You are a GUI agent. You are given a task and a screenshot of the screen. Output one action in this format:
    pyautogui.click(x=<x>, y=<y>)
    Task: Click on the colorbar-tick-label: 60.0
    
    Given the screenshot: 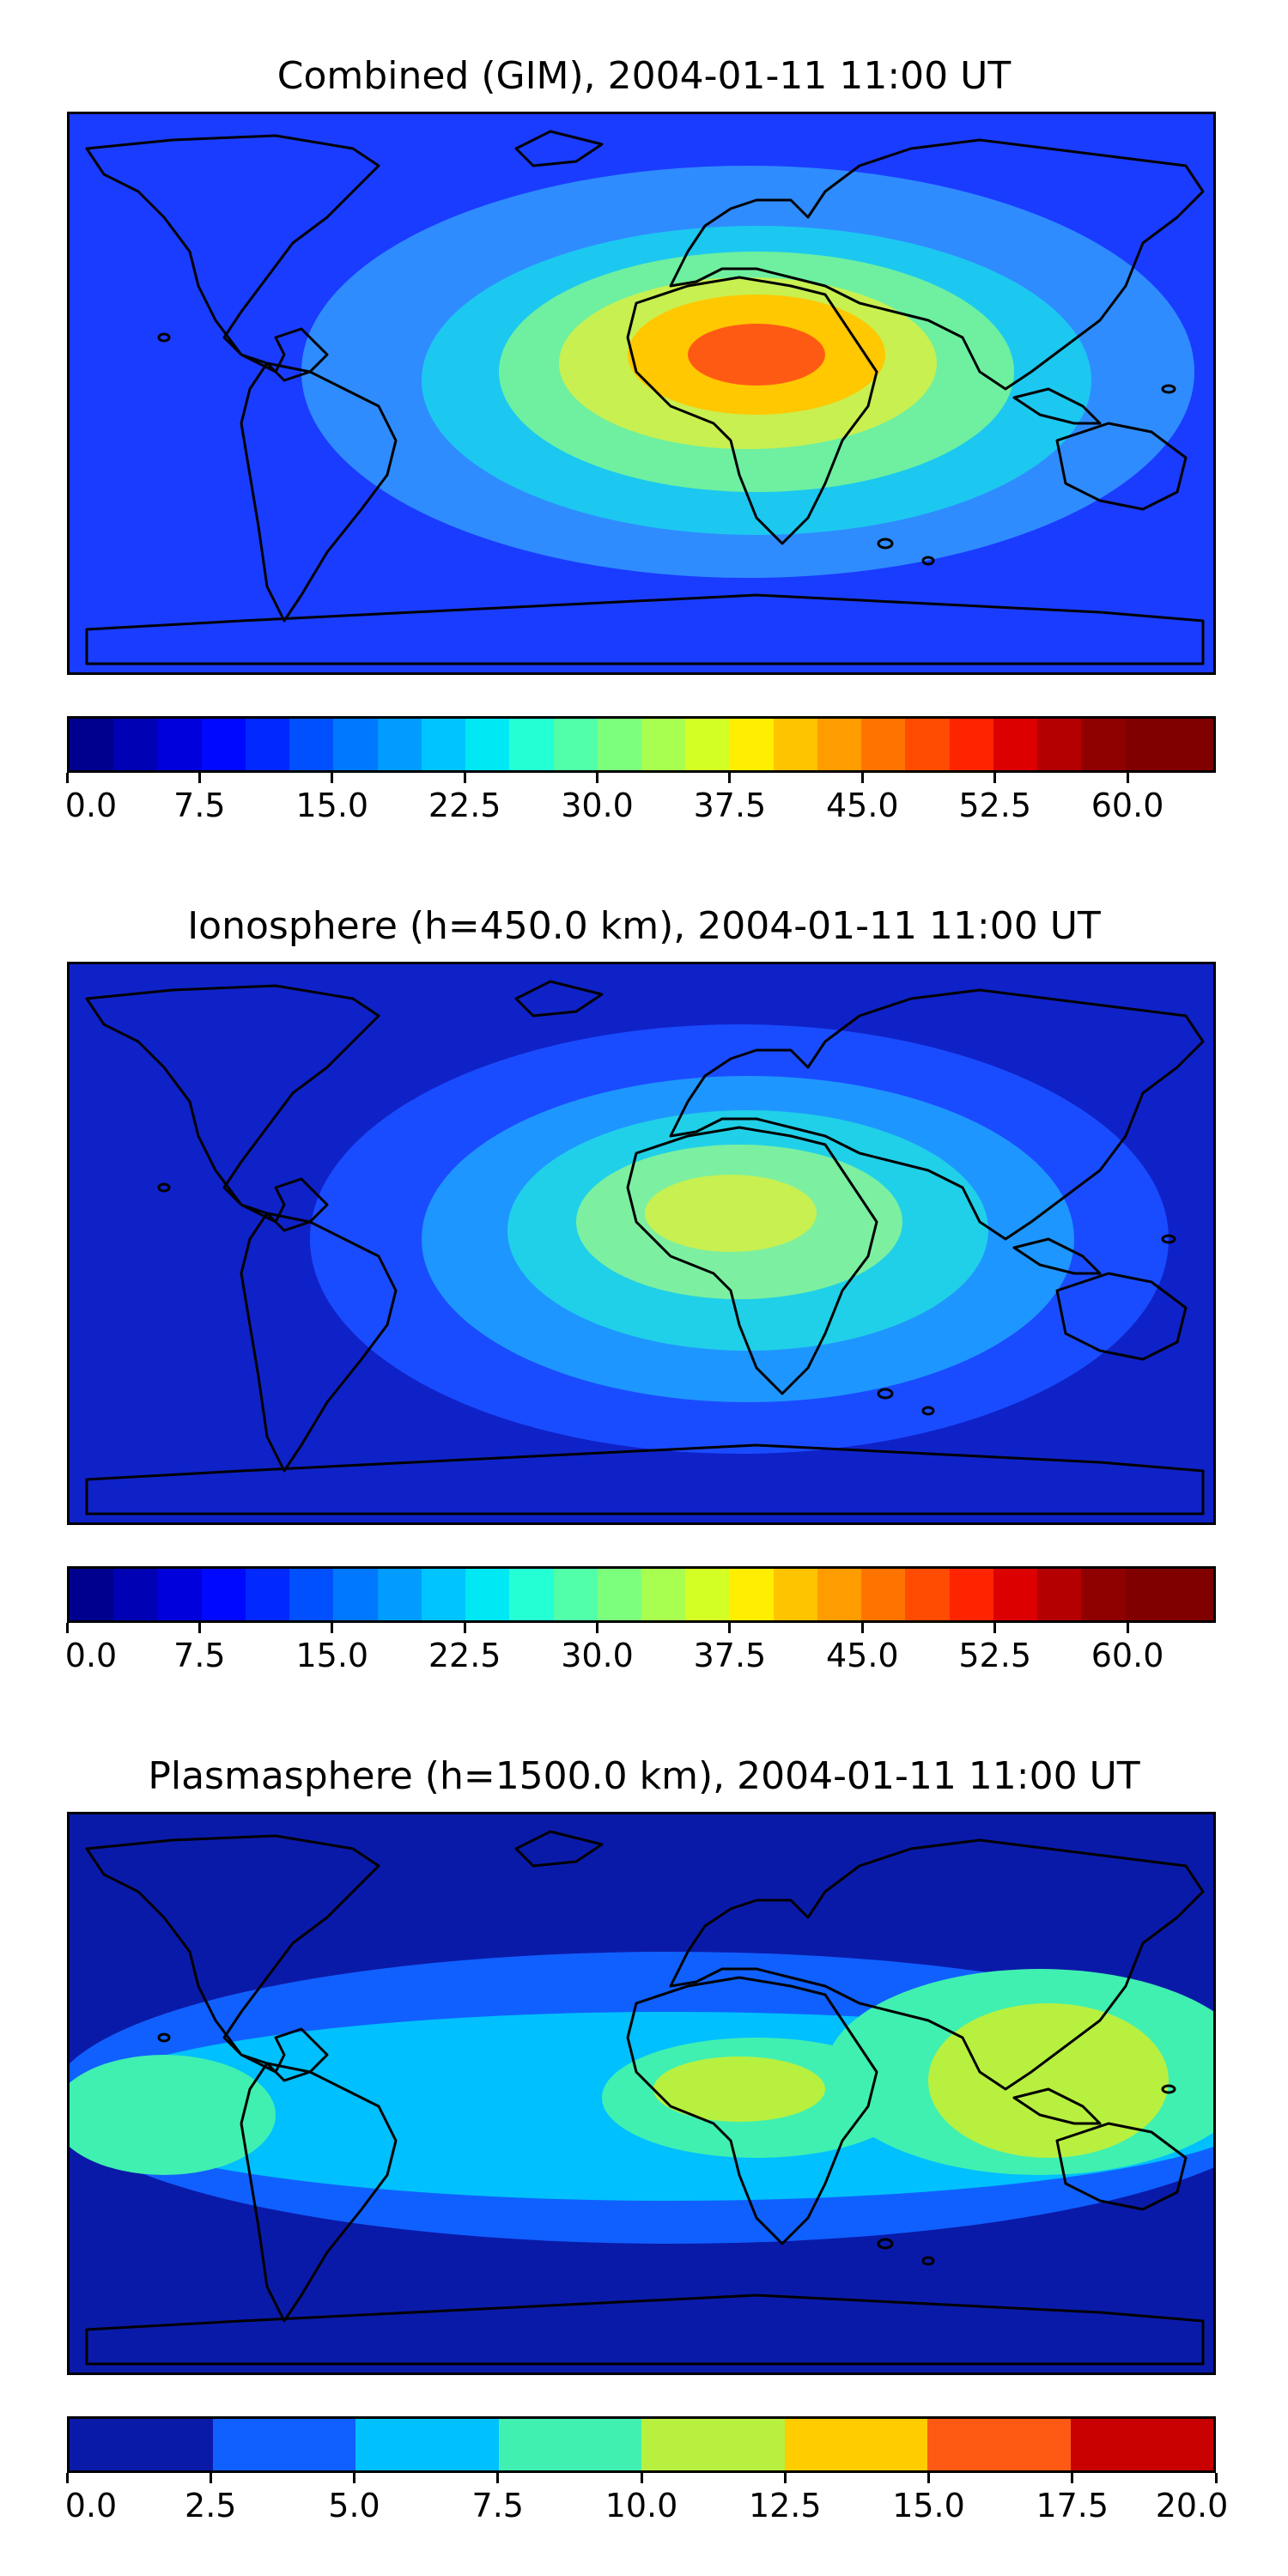 What is the action you would take?
    pyautogui.click(x=1127, y=1656)
    